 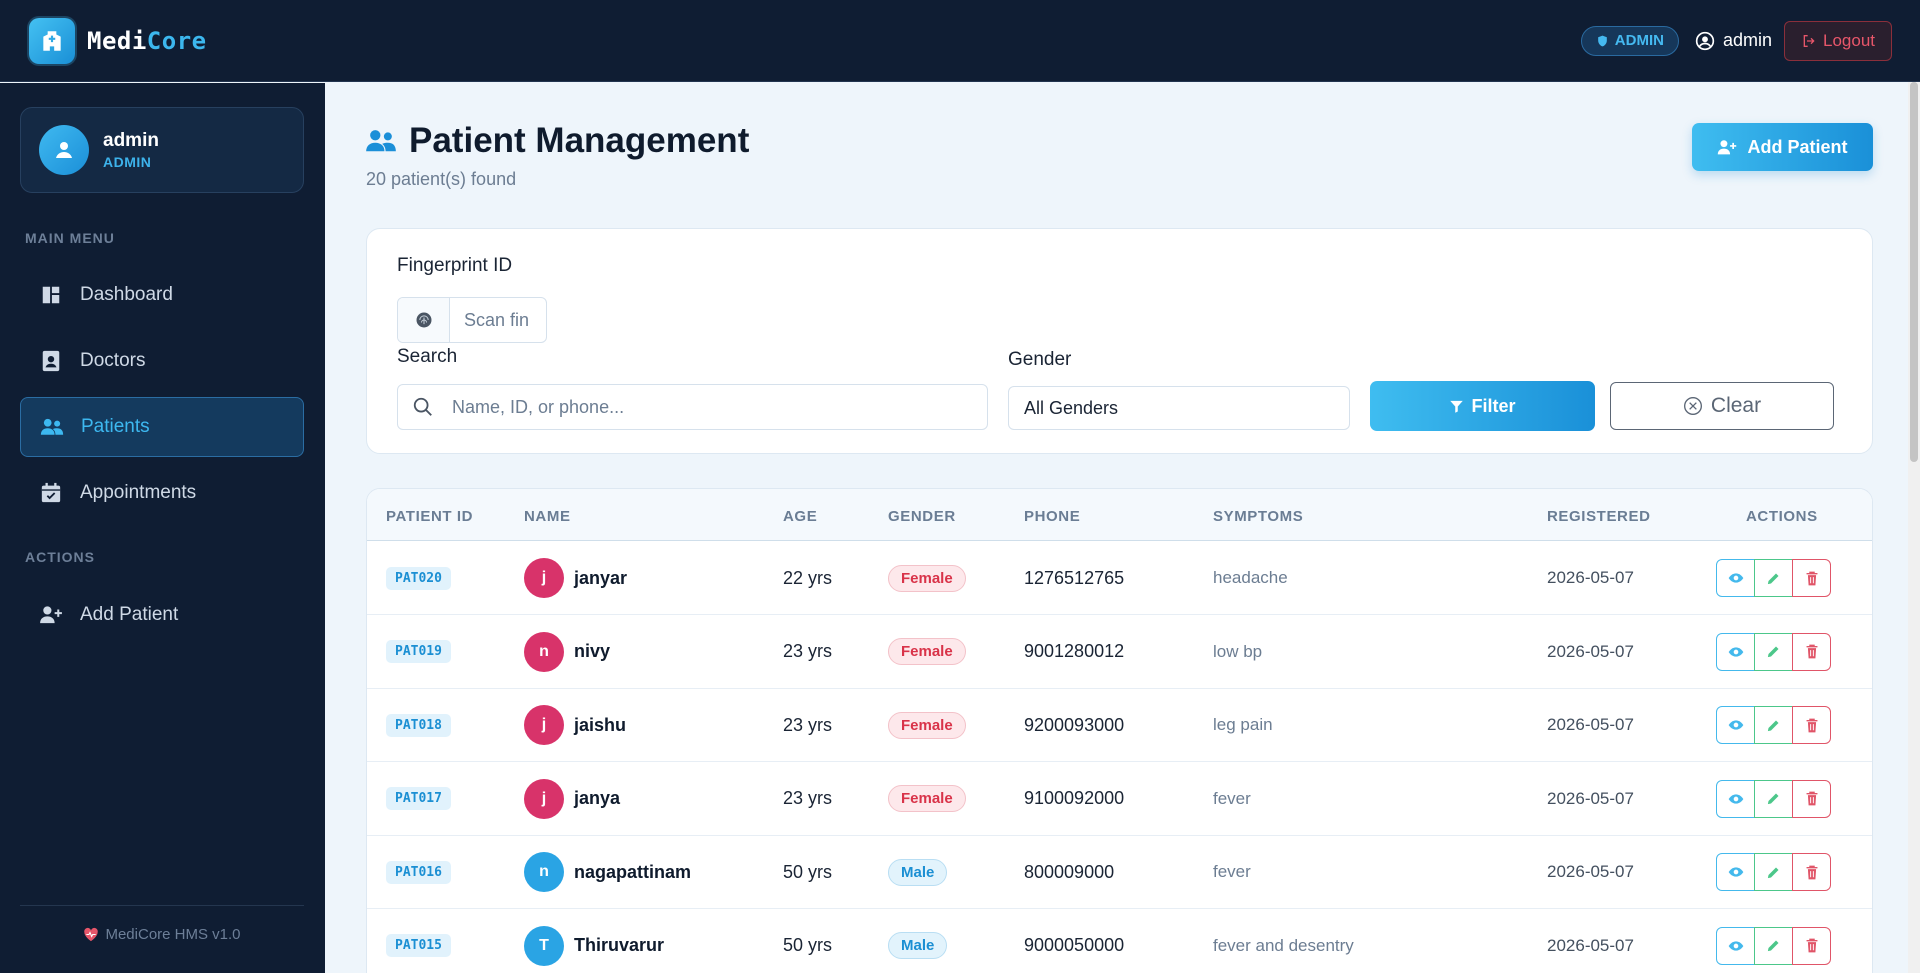 I want to click on sidebar-item-add-patient: Add Patient, so click(x=162, y=615).